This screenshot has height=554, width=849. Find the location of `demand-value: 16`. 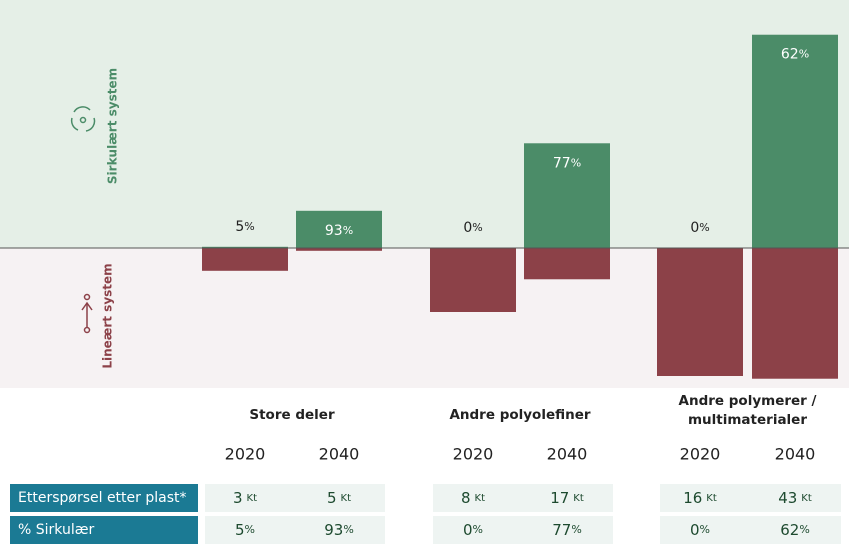

demand-value: 16 is located at coordinates (692, 498).